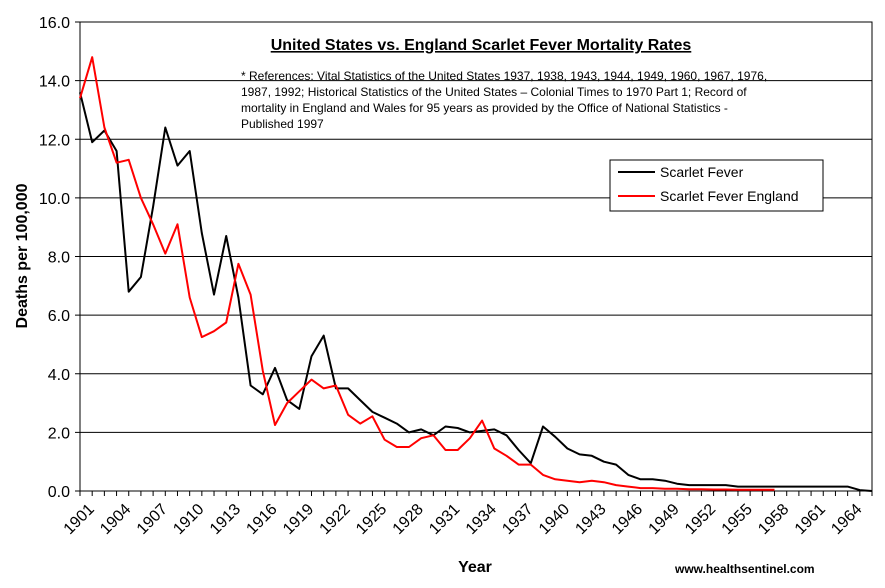 This screenshot has height=588, width=885. What do you see at coordinates (54, 199) in the screenshot?
I see `y-tick-label: 10.0` at bounding box center [54, 199].